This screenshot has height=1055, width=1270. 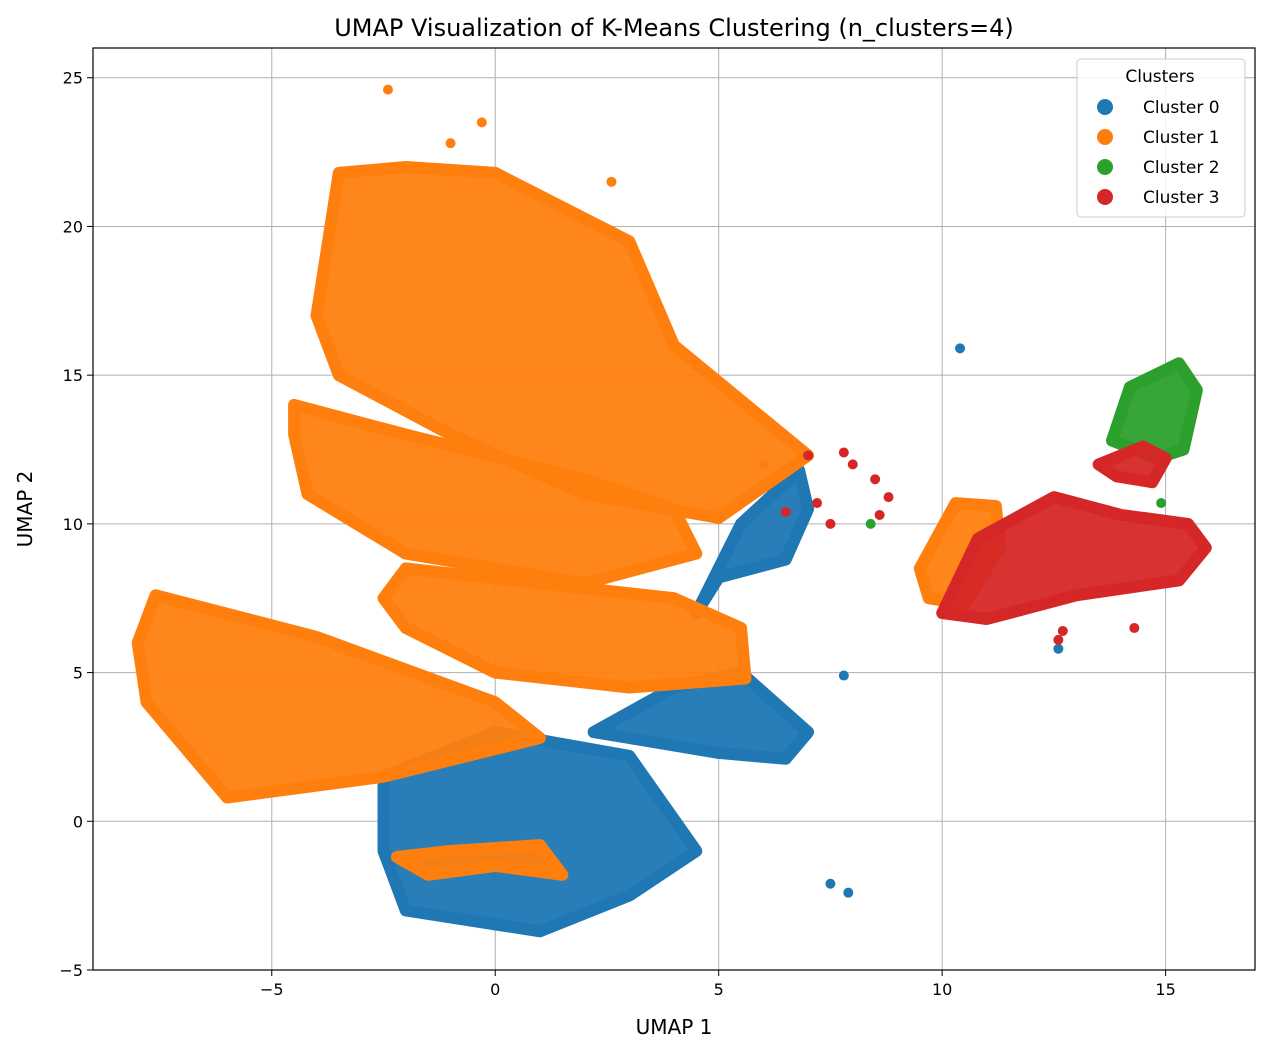 I want to click on x-tick-label: 15, so click(x=1165, y=989).